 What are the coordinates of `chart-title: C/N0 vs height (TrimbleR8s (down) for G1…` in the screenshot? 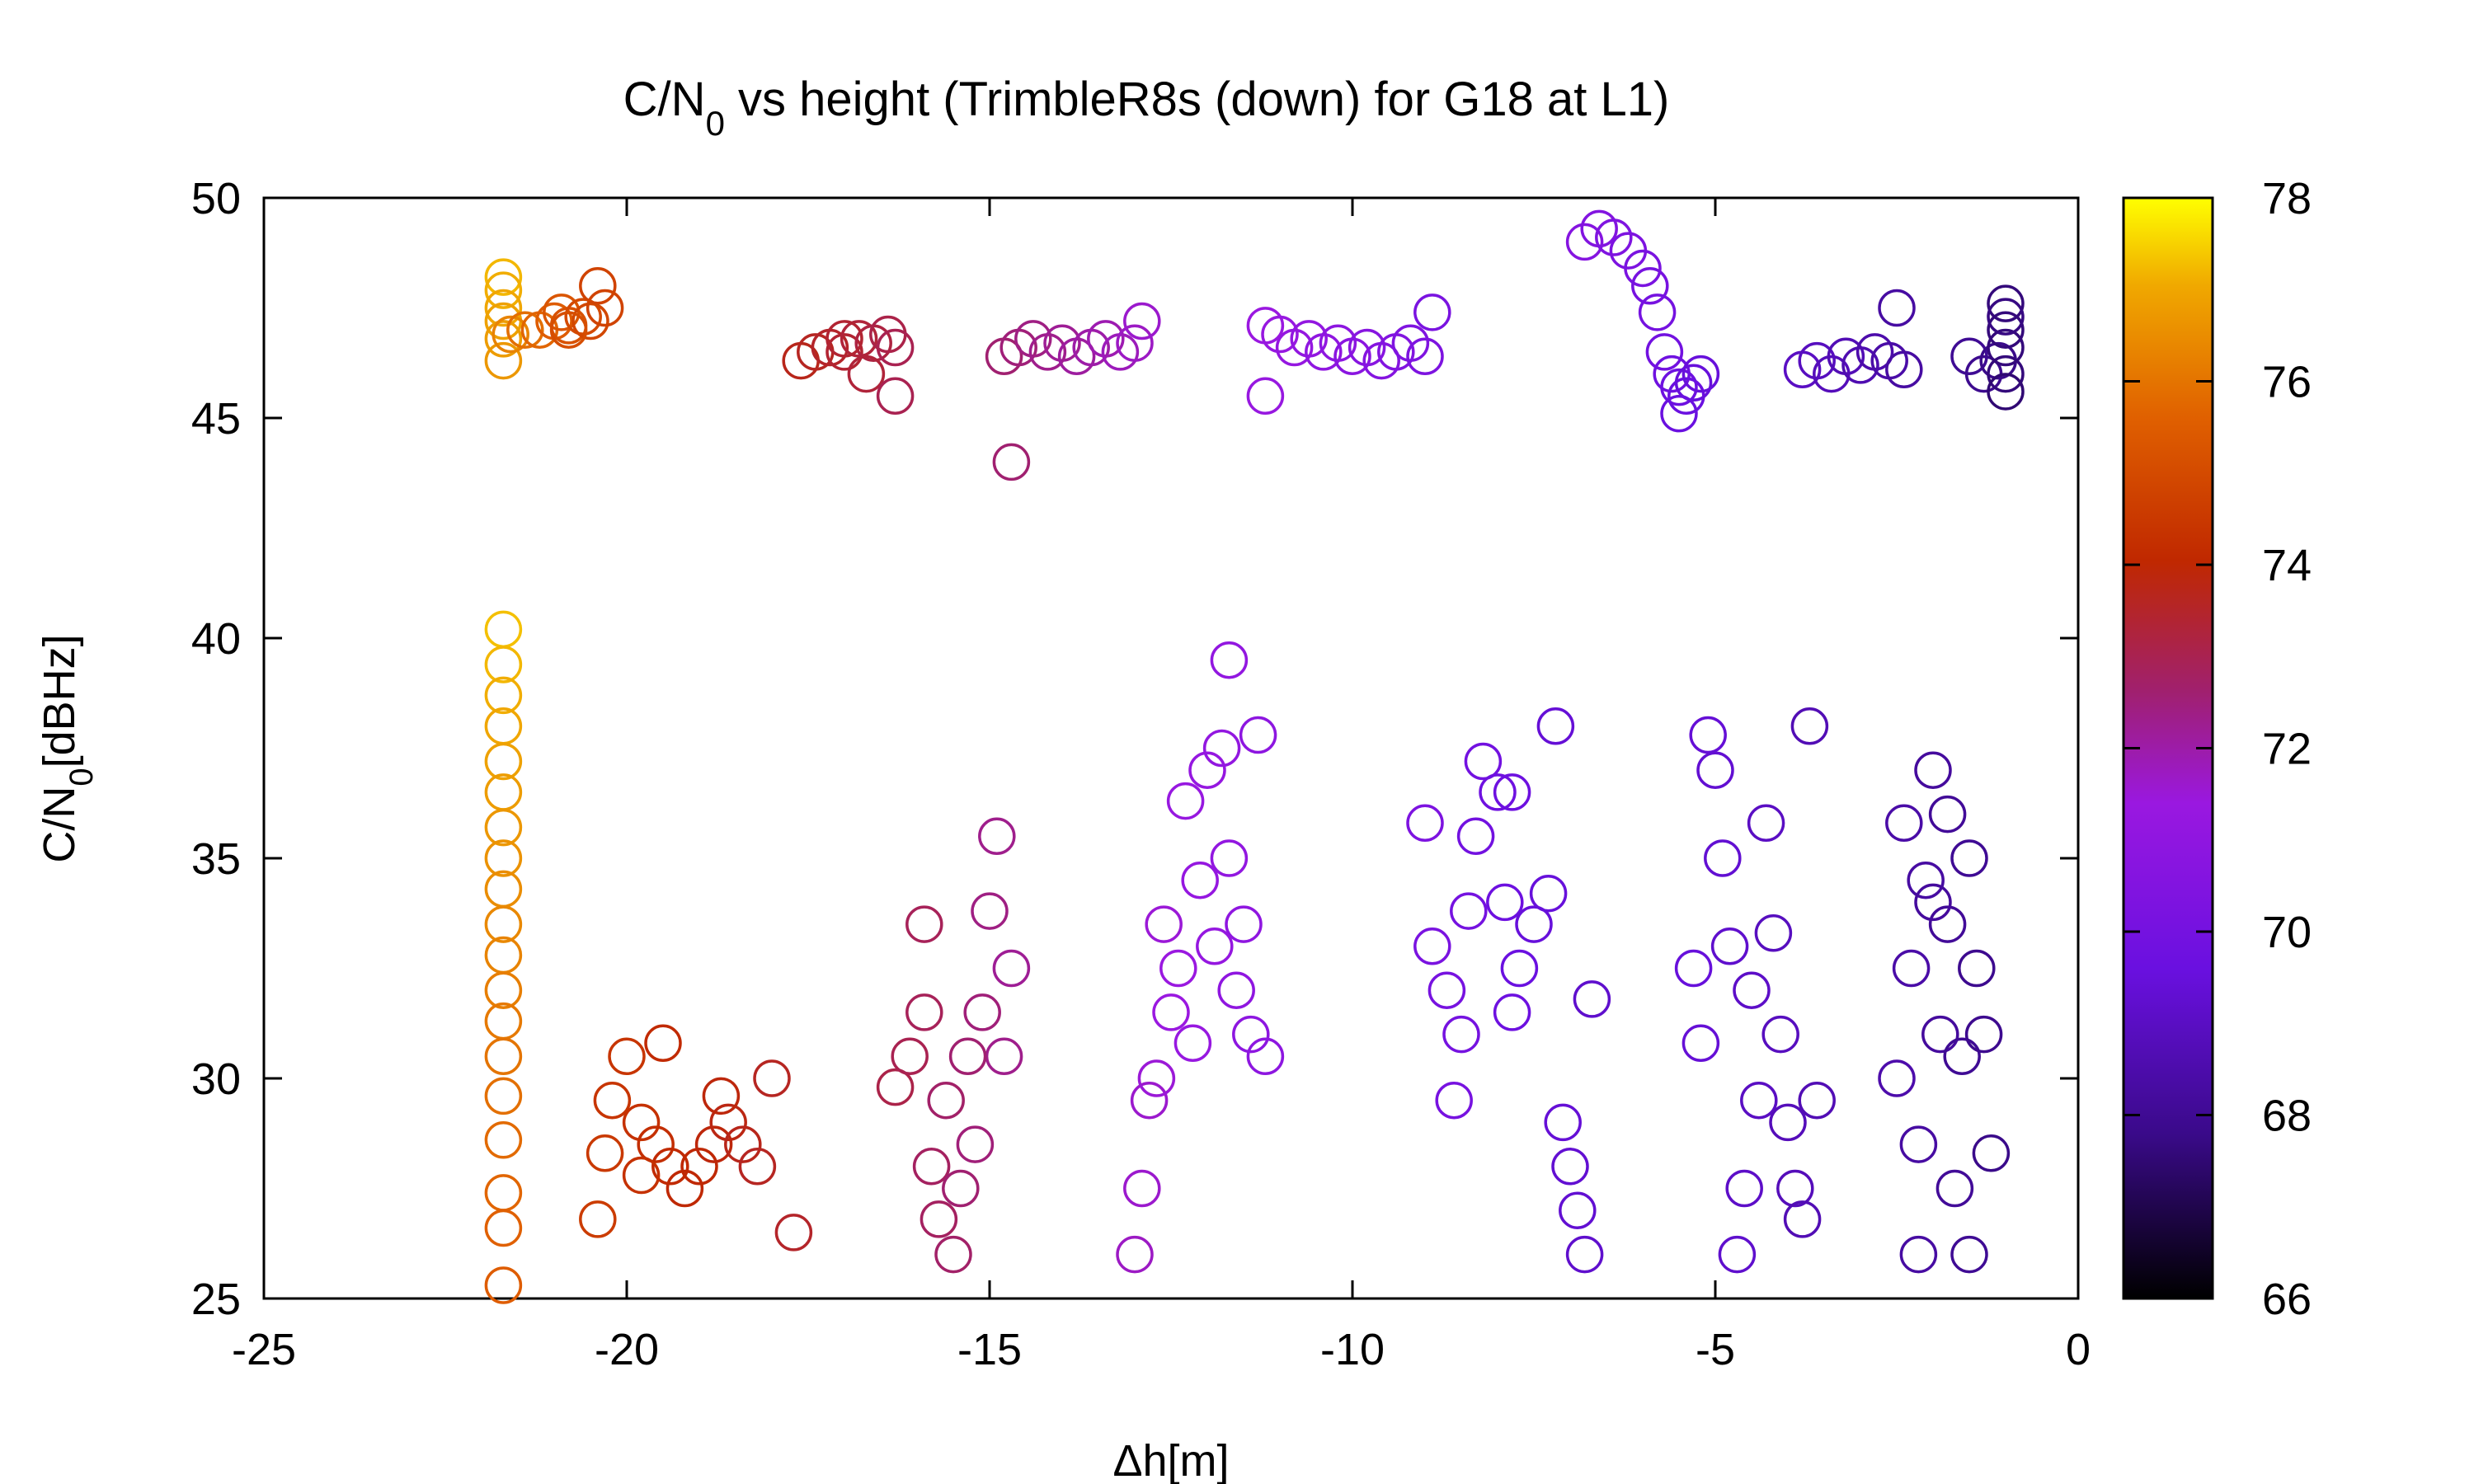 It's located at (1146, 108).